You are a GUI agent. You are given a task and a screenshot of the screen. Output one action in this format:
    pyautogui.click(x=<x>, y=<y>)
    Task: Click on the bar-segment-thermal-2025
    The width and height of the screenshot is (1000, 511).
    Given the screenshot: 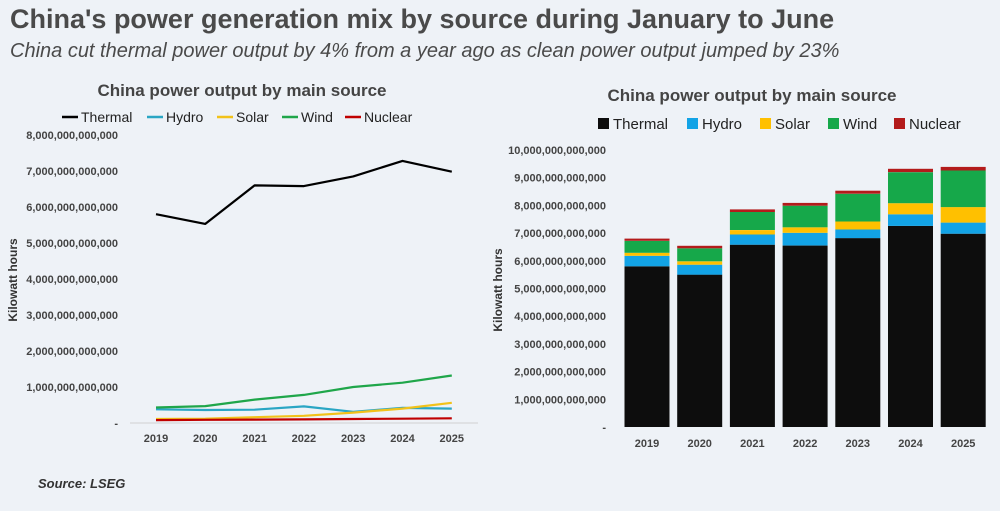 What is the action you would take?
    pyautogui.click(x=963, y=330)
    